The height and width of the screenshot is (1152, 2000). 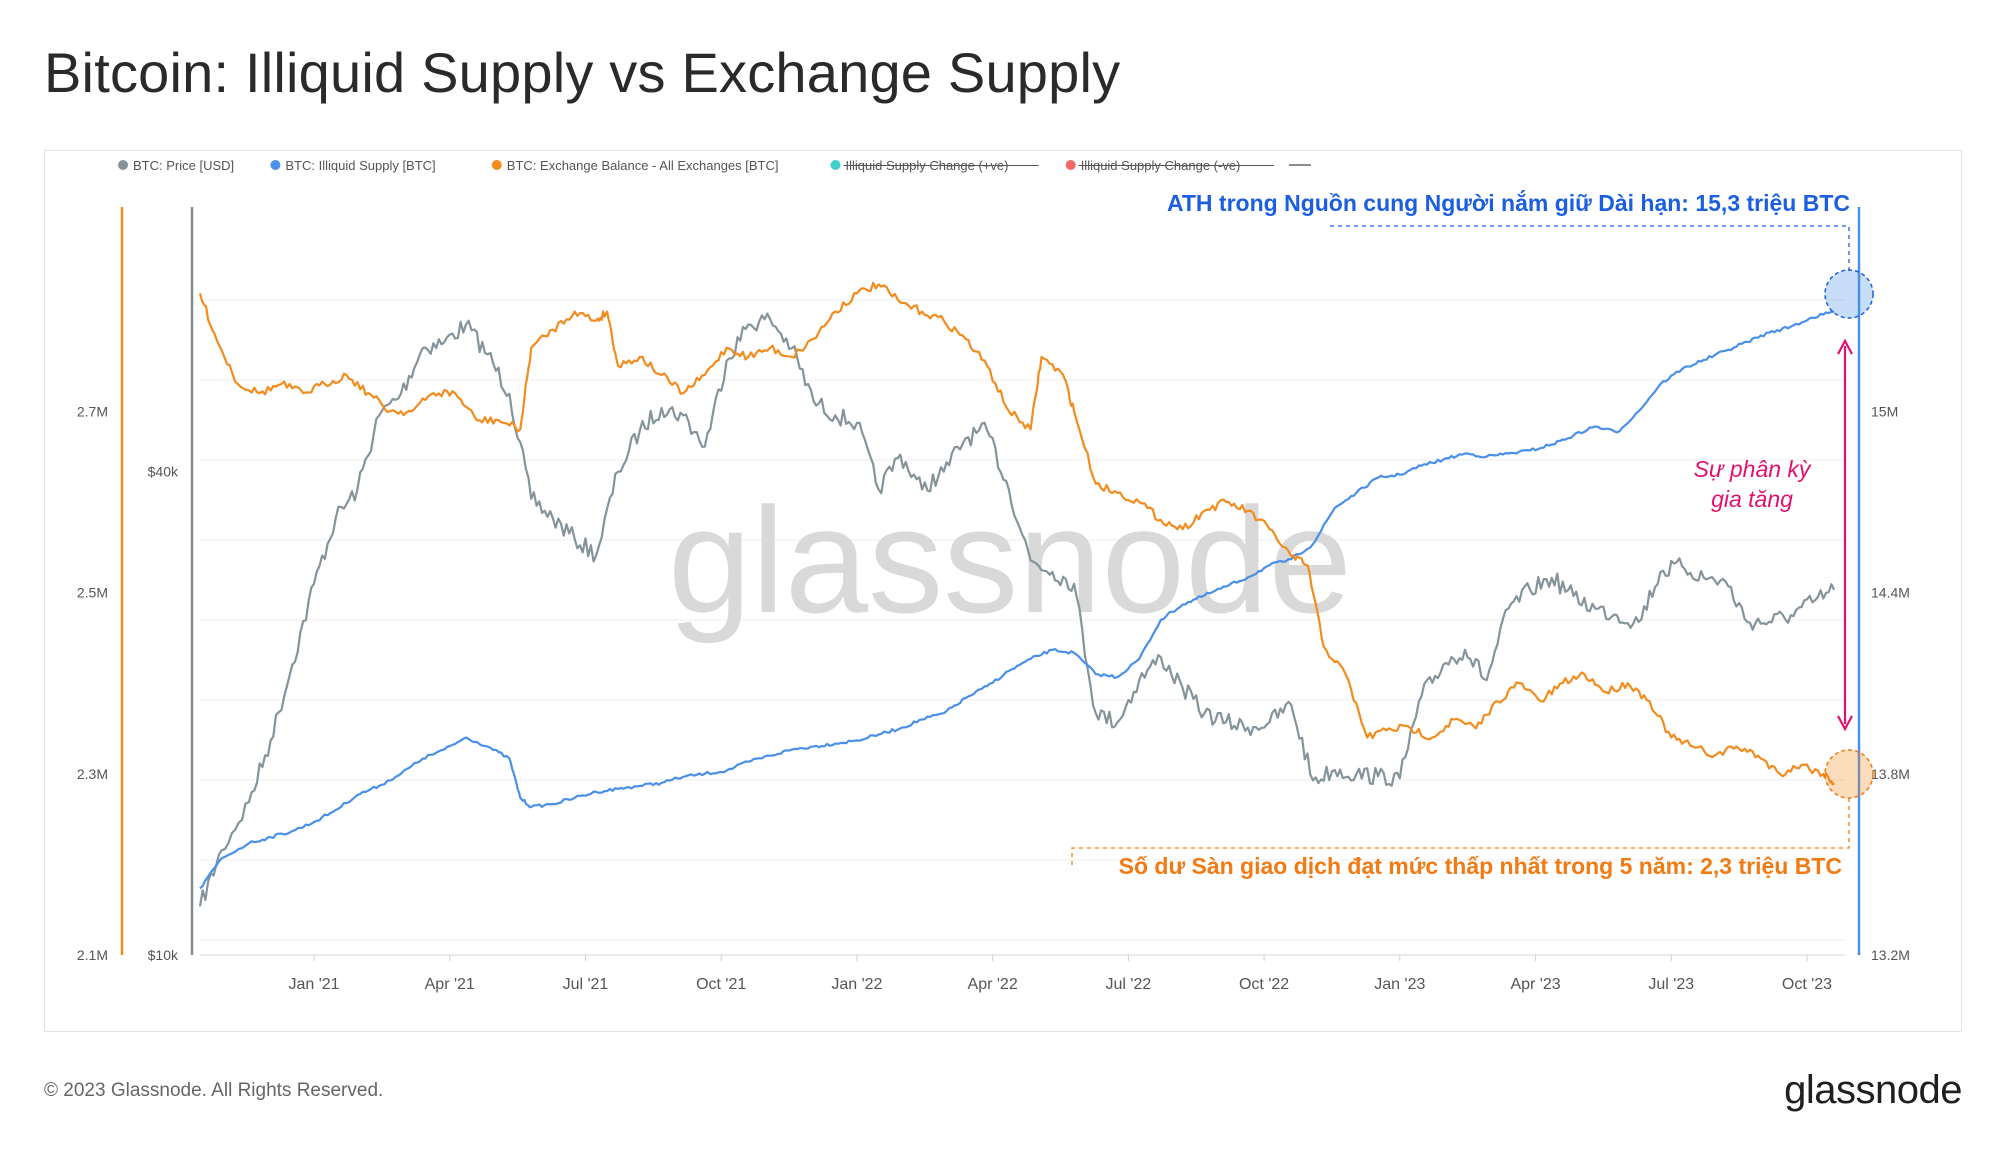 I want to click on divergence-arrow-head-top, so click(x=1845, y=346).